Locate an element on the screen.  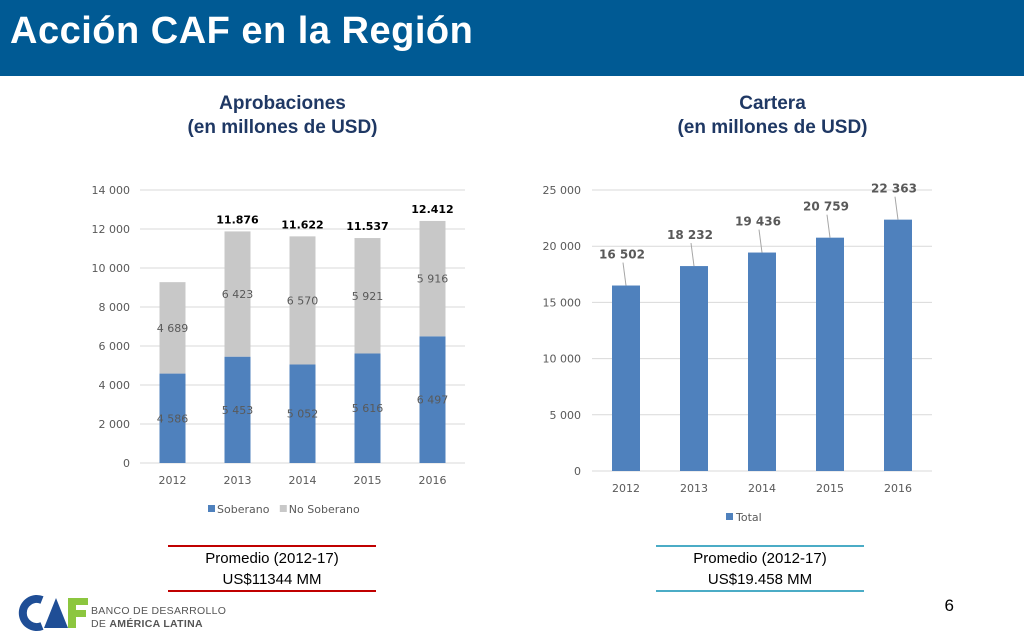
right-y-tick-label: 5 000 is located at coordinates (566, 415).